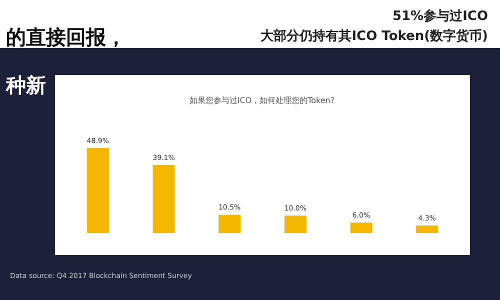  Describe the element at coordinates (262, 100) in the screenshot. I see `text: 如果您参与过ICO，如何处理您的Token?` at that location.